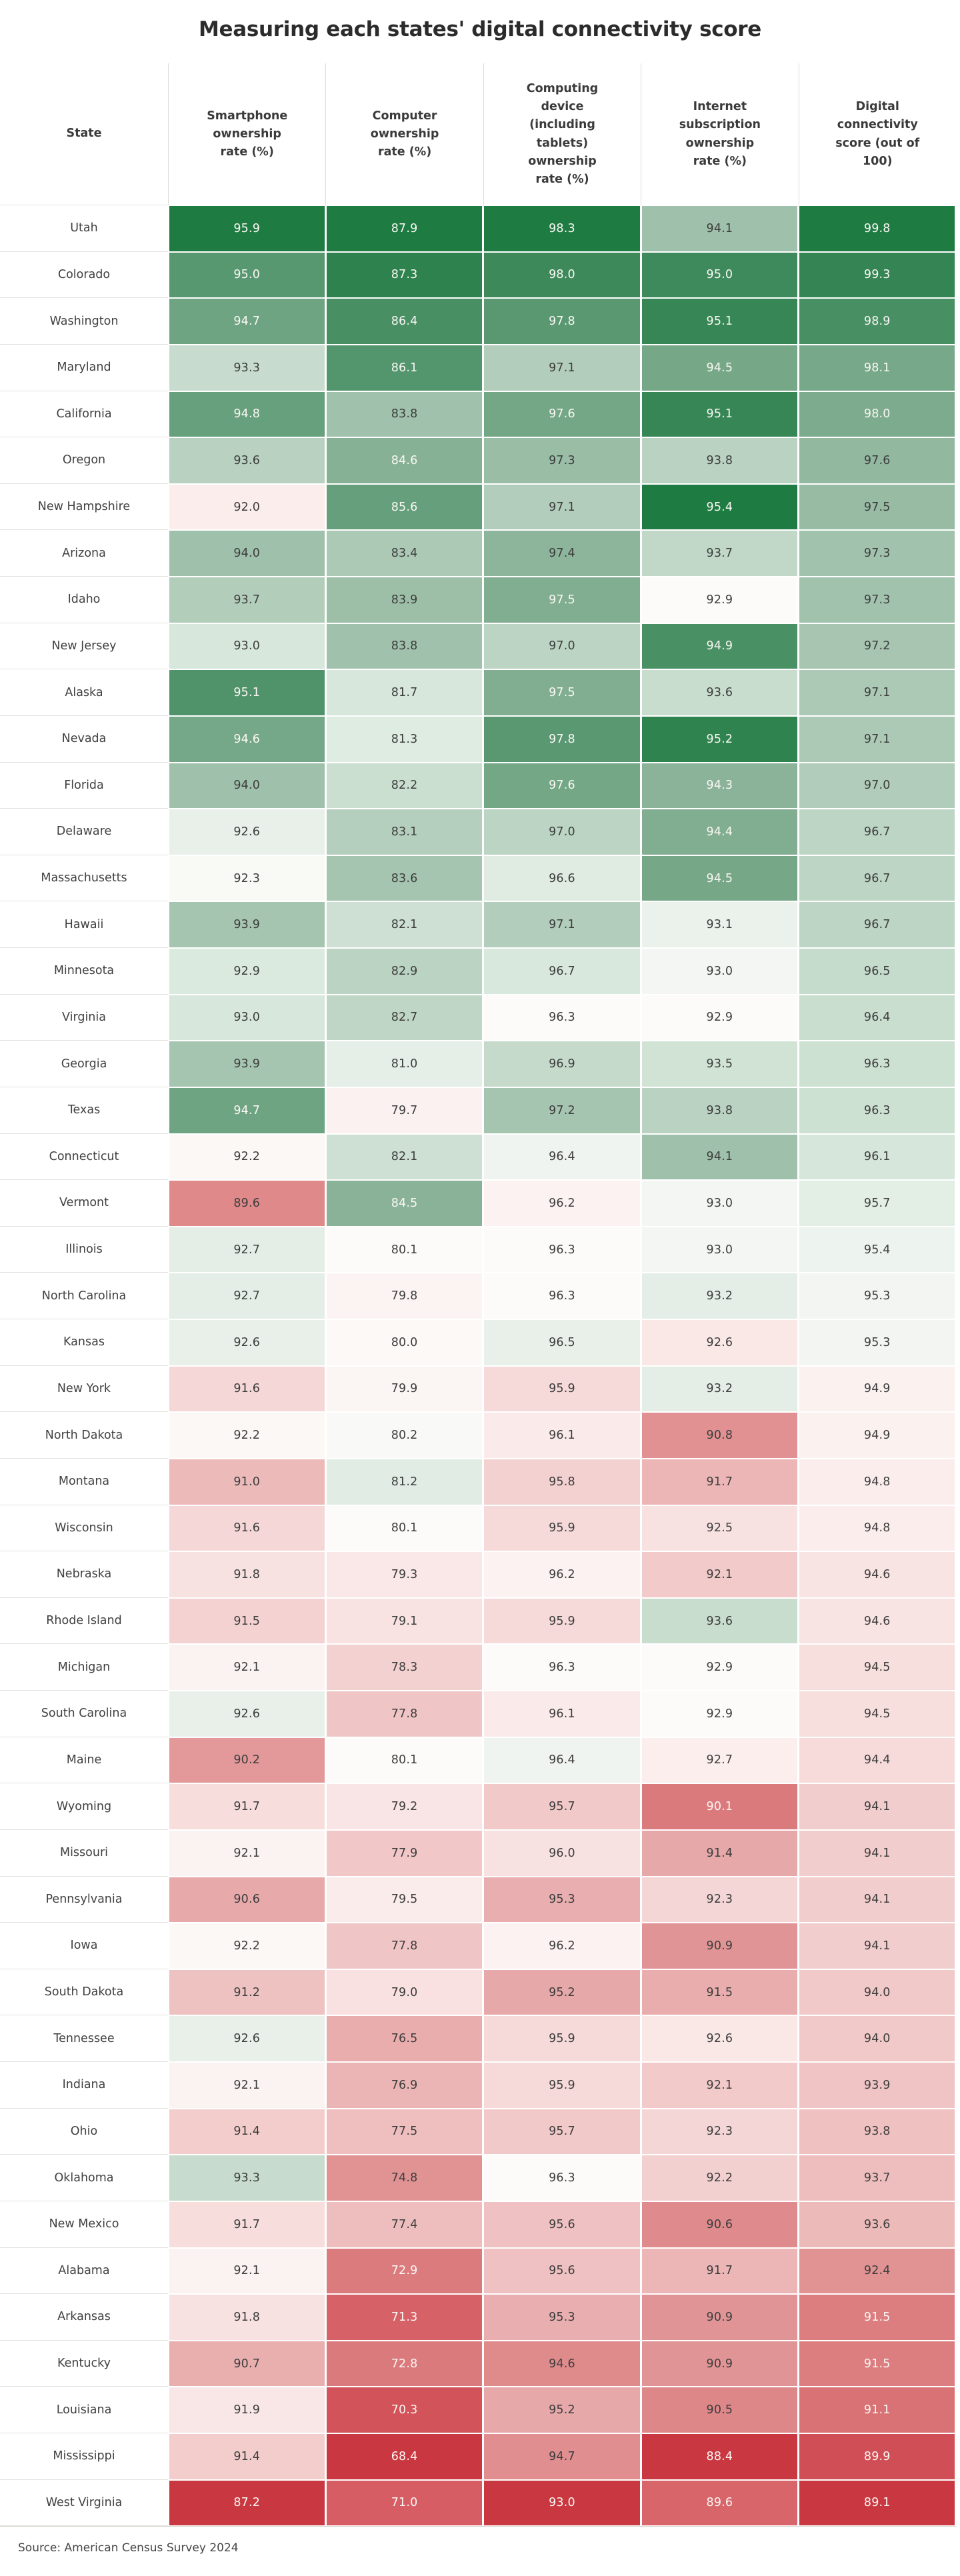 The image size is (960, 2576). What do you see at coordinates (404, 1018) in the screenshot?
I see `value-cell: 82.7` at bounding box center [404, 1018].